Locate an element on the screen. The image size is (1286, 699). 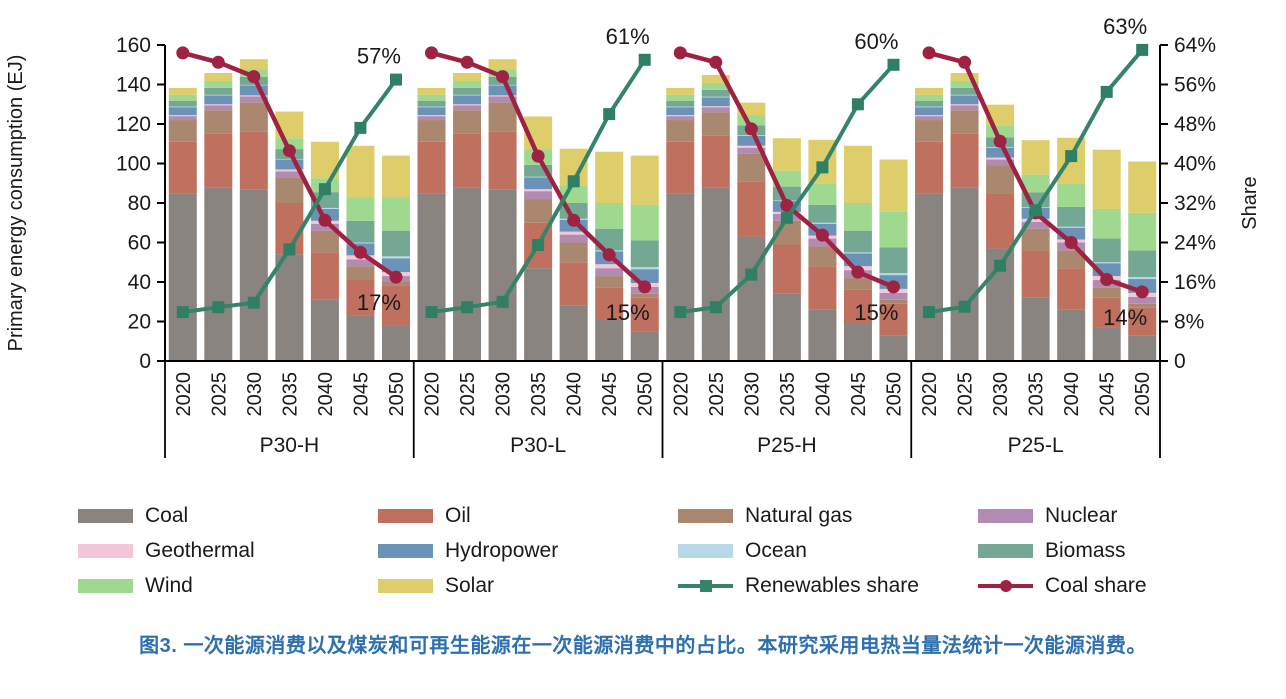
year-tick-label: 2040 is located at coordinates (575, 394).